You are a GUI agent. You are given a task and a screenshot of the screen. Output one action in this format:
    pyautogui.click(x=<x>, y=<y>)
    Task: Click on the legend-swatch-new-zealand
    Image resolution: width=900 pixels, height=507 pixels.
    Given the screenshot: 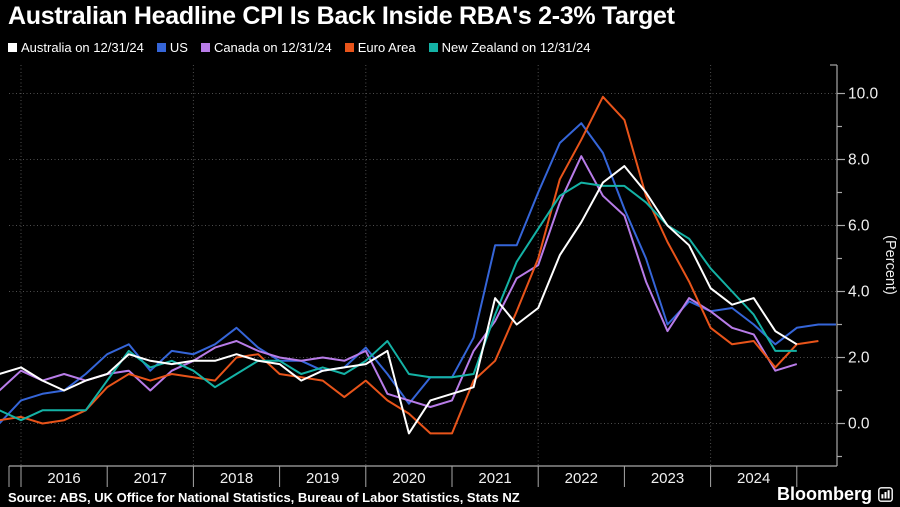 What is the action you would take?
    pyautogui.click(x=433, y=47)
    